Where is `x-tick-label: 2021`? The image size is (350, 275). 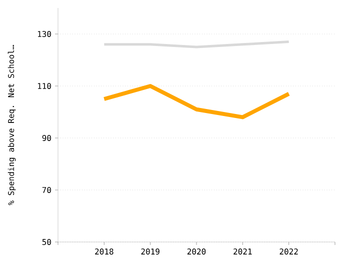 x-tick-label: 2021 is located at coordinates (243, 251).